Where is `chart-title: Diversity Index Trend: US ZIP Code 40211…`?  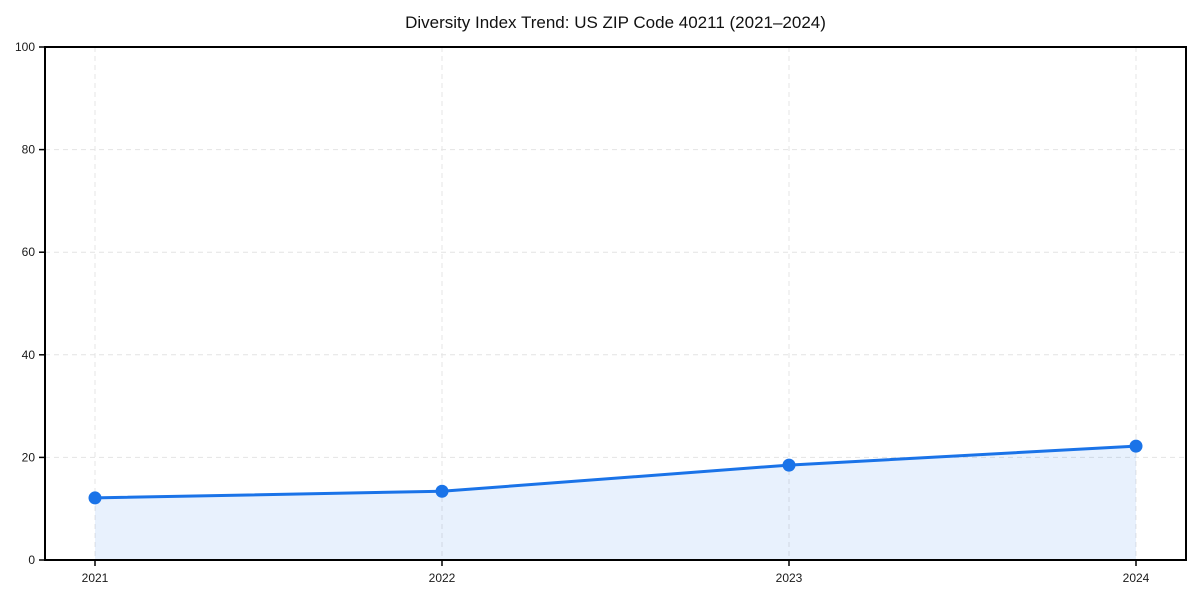
chart-title: Diversity Index Trend: US ZIP Code 40211… is located at coordinates (615, 22).